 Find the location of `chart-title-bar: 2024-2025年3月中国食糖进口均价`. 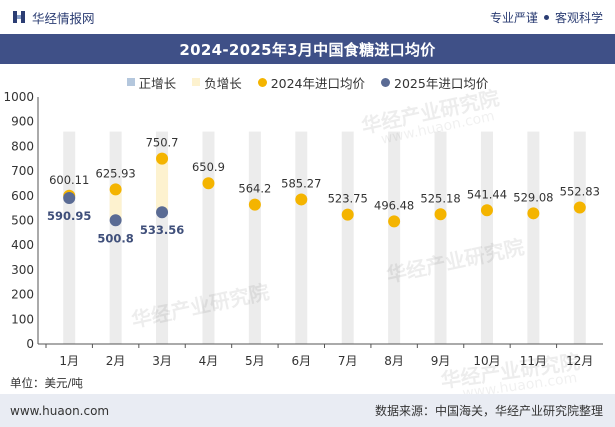

chart-title-bar: 2024-2025年3月中国食糖进口均价 is located at coordinates (307, 49).